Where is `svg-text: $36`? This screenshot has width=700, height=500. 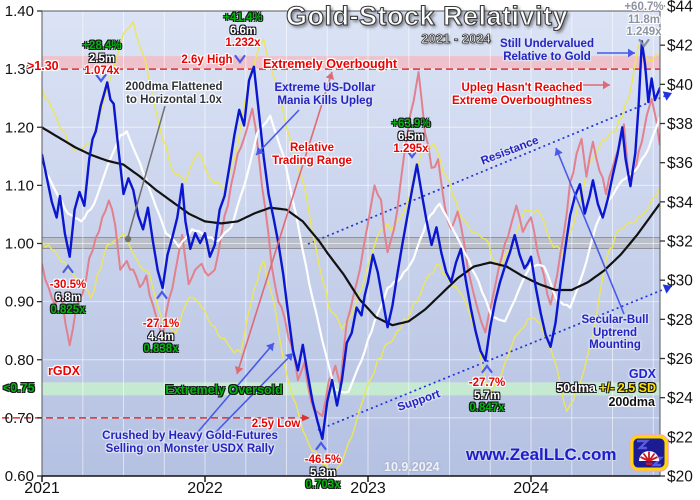 svg-text: $36 is located at coordinates (680, 163).